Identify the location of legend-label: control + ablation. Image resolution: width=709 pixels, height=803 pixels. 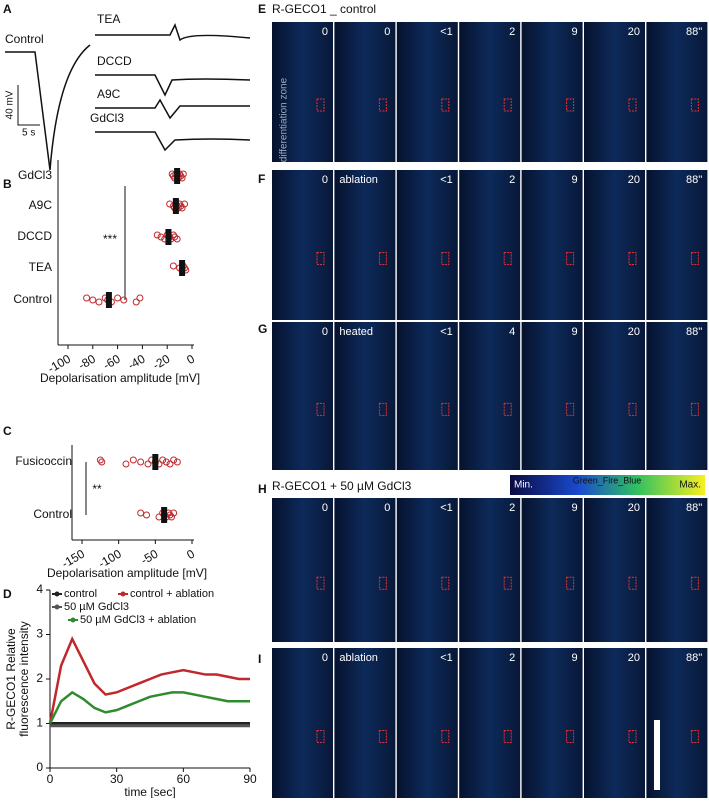
(172, 594).